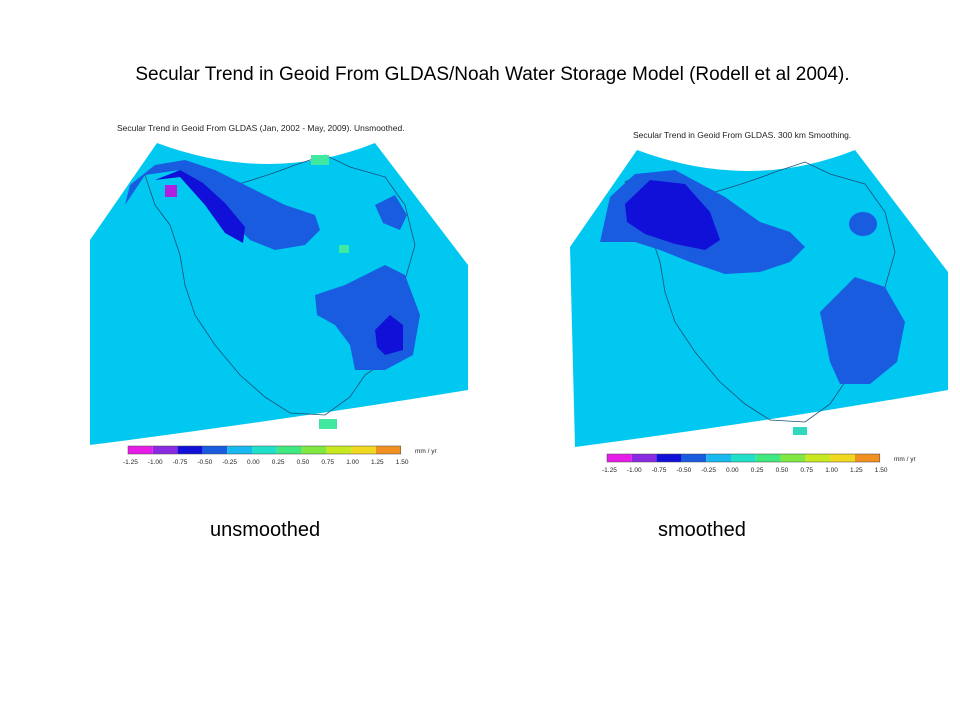  I want to click on caption-smoothed: smoothed, so click(702, 530).